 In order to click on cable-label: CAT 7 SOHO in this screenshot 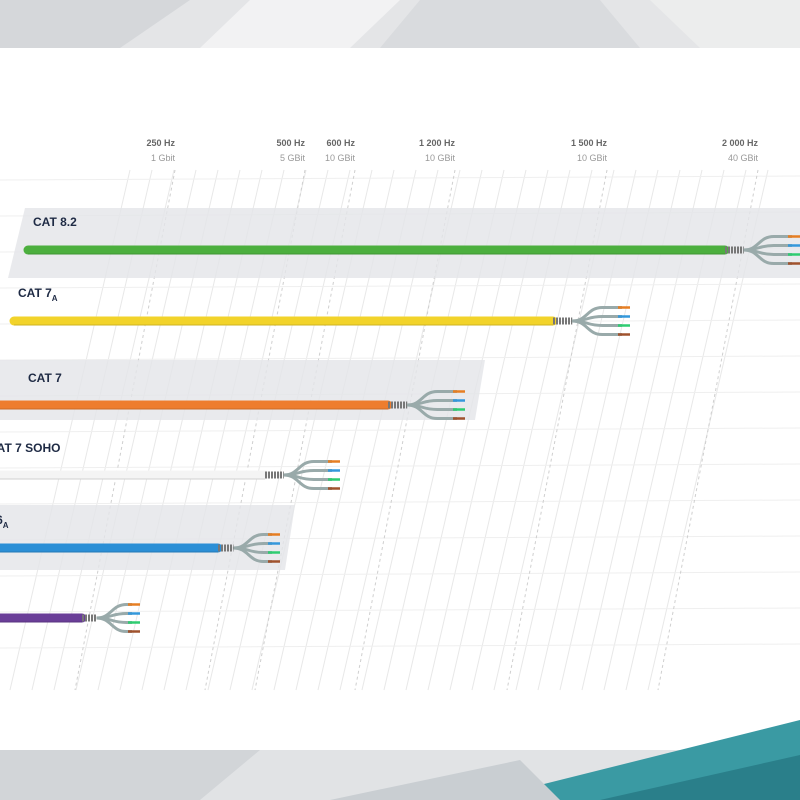, I will do `click(30, 448)`.